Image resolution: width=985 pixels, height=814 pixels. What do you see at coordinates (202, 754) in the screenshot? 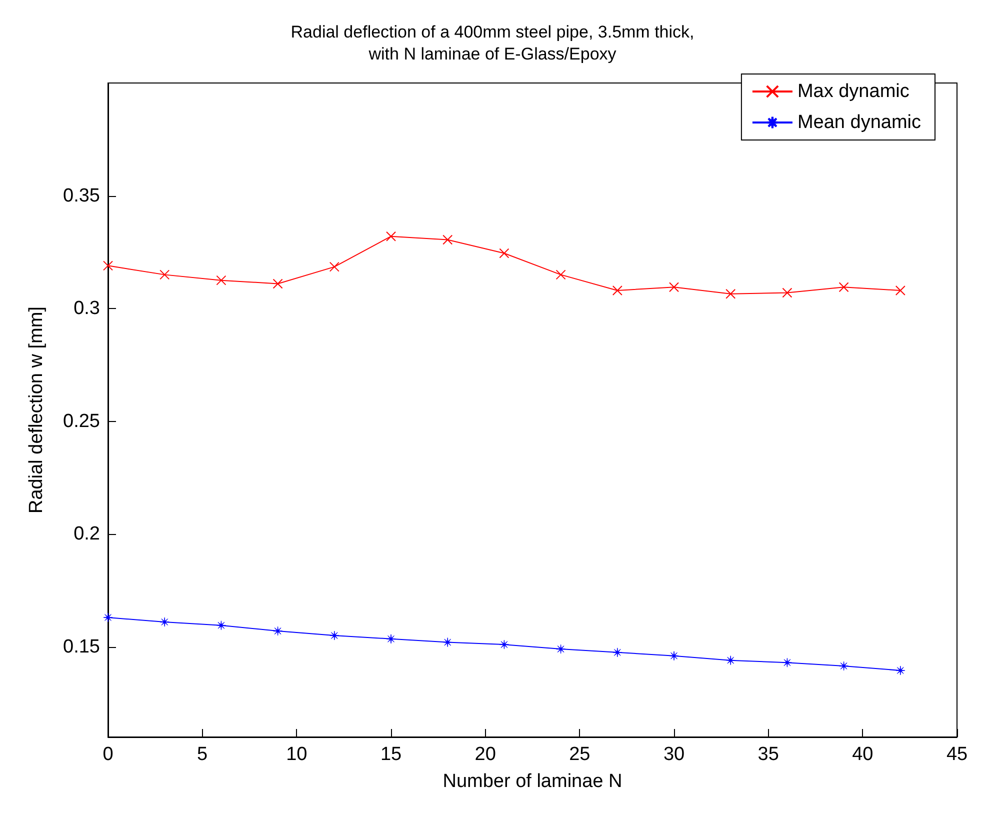
I see `x-tick-label: 5` at bounding box center [202, 754].